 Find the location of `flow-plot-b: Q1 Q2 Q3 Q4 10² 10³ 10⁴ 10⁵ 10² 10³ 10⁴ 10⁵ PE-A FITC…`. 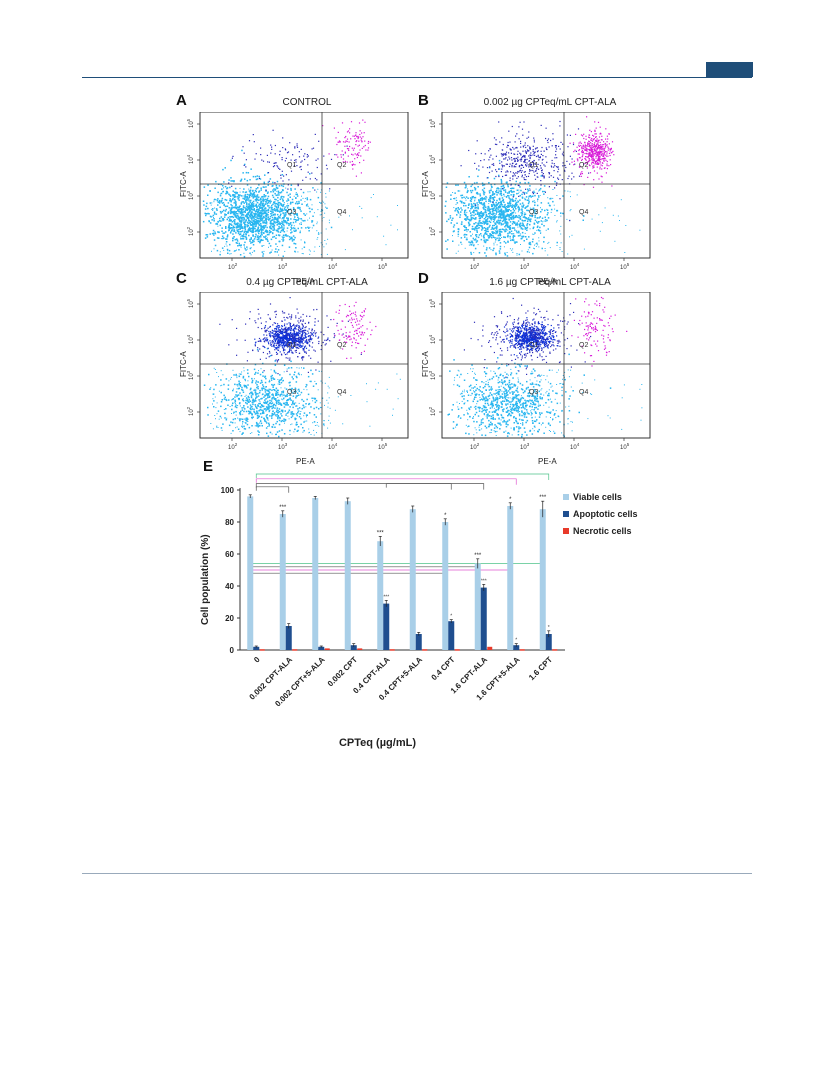

flow-plot-b: Q1 Q2 Q3 Q4 10² 10³ 10⁴ 10⁵ 10² 10³ 10⁴ 10⁵ PE-A FITC… is located at coordinates (536, 199).